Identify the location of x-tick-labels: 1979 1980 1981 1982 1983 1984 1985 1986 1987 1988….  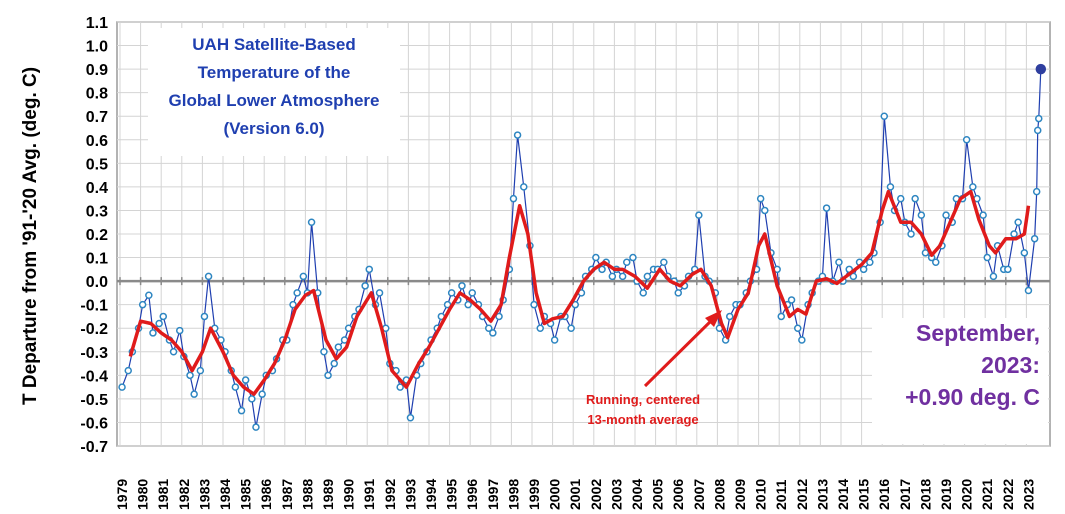
(575, 494).